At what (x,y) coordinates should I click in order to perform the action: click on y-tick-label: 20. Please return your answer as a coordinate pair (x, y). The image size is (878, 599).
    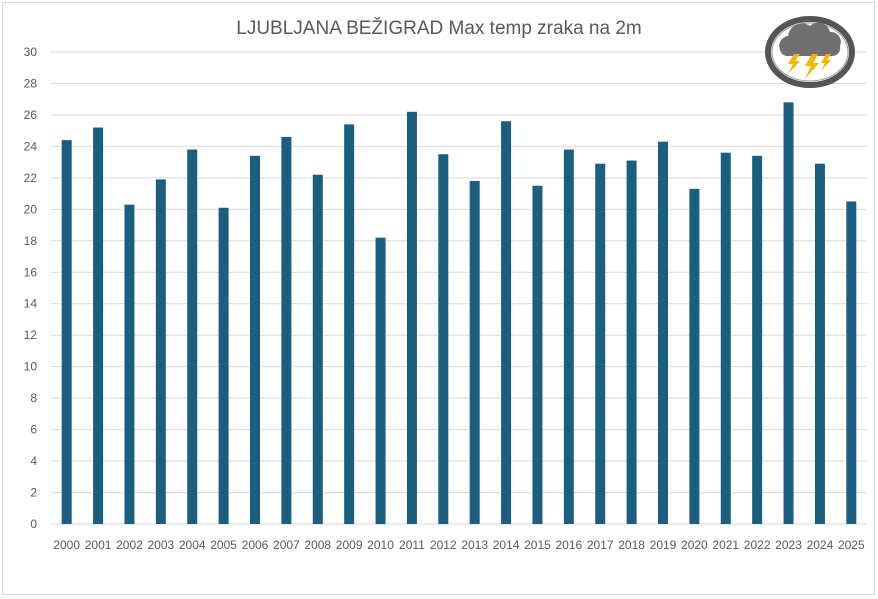
    Looking at the image, I should click on (31, 209).